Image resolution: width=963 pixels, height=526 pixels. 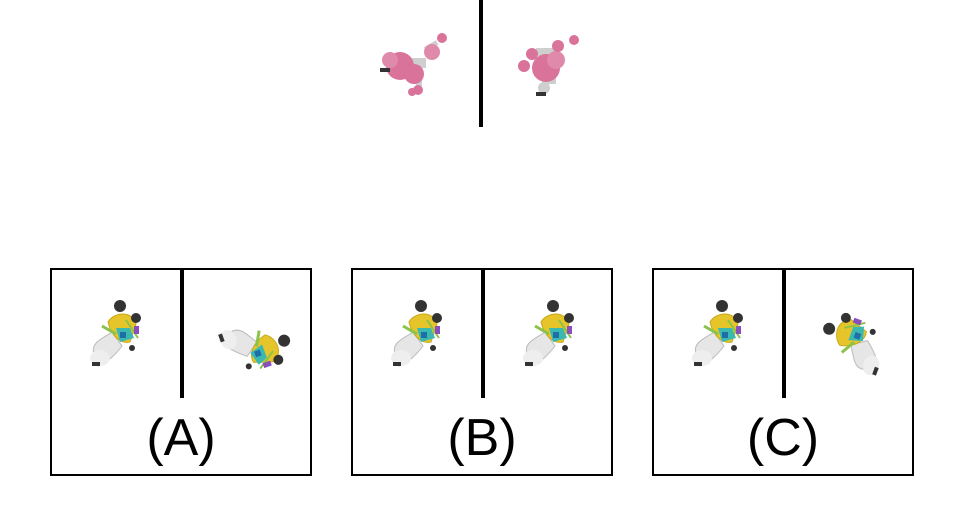 What do you see at coordinates (181, 438) in the screenshot?
I see `option-a-label: (A)` at bounding box center [181, 438].